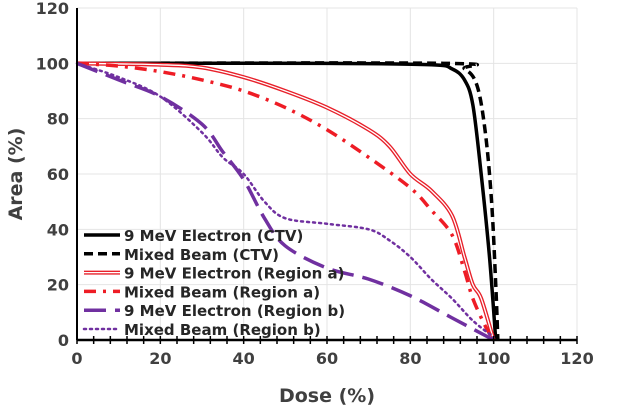 The image size is (620, 414). What do you see at coordinates (234, 274) in the screenshot?
I see `legend-label: 9 MeV Electron (Region a)` at bounding box center [234, 274].